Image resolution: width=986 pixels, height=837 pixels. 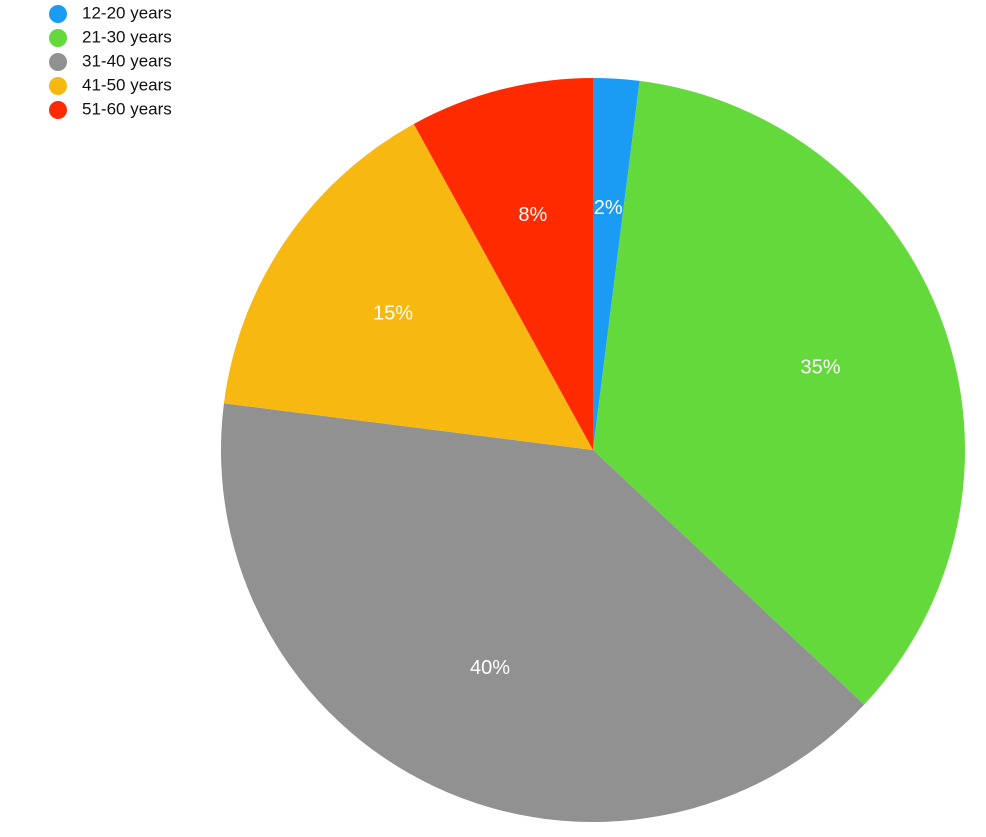 I want to click on legend-label: 41-50 years, so click(x=127, y=84).